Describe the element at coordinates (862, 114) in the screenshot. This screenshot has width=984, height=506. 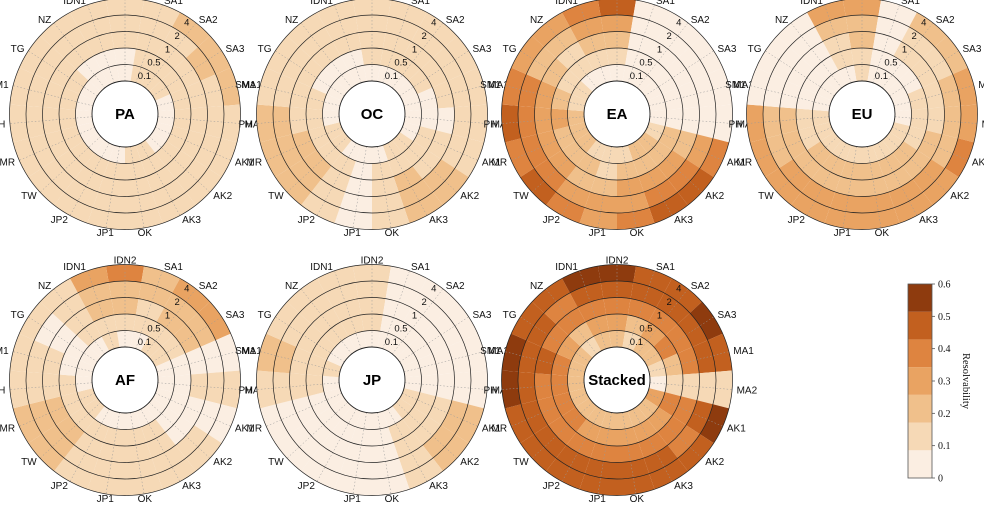
I see `panel-title: EU` at that location.